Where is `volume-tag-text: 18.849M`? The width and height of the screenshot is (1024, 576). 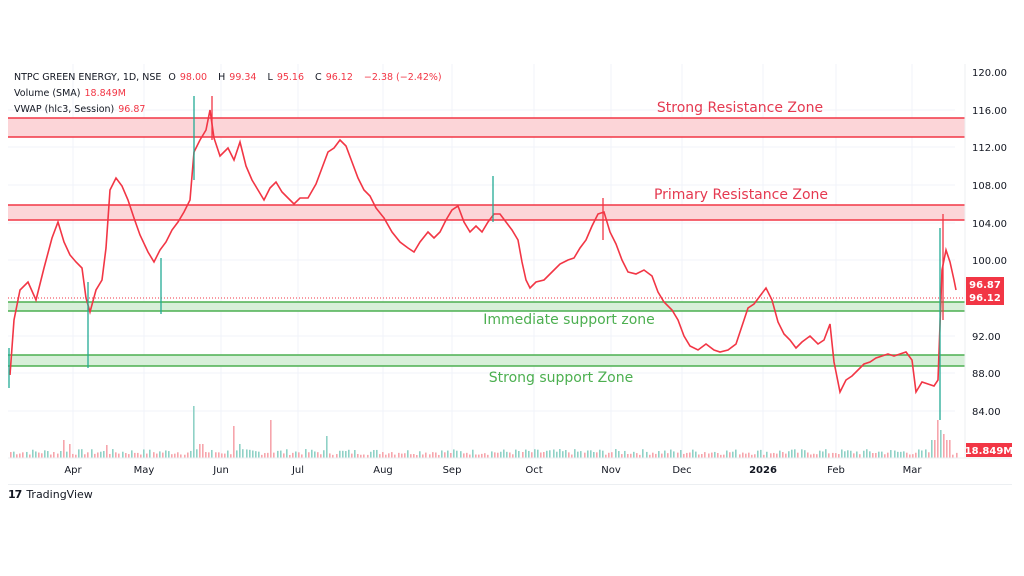
volume-tag-text: 18.849M is located at coordinates (989, 451).